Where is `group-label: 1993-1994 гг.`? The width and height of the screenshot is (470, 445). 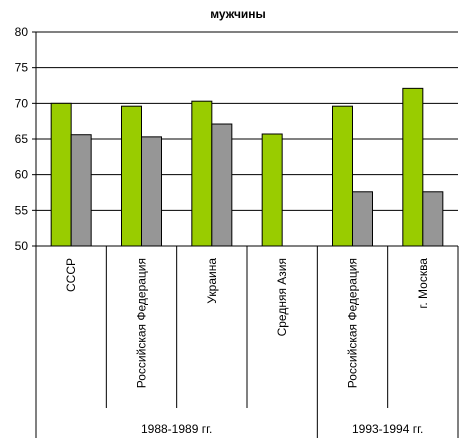 group-label: 1993-1994 гг. is located at coordinates (387, 429).